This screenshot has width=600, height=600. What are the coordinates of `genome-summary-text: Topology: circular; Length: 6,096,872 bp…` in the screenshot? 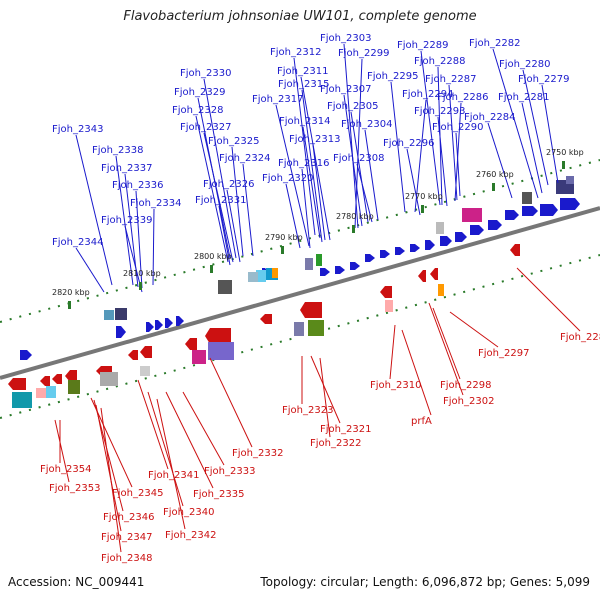 It's located at (425, 582).